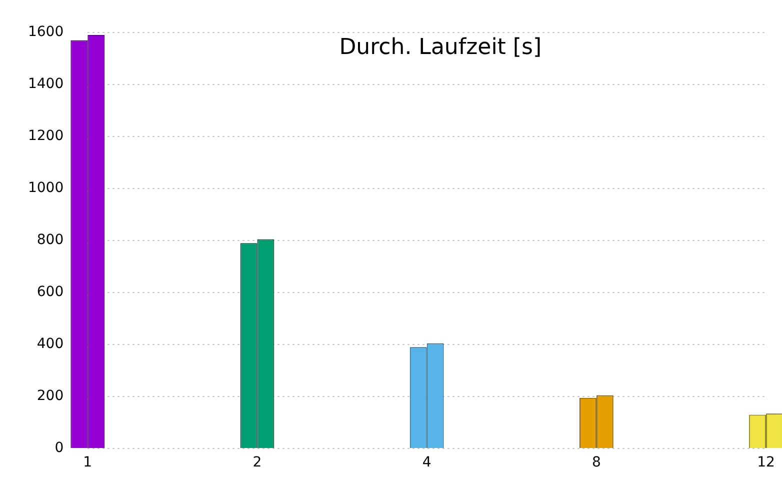 Image resolution: width=782 pixels, height=481 pixels. Describe the element at coordinates (50, 292) in the screenshot. I see `y-tick-label: 600` at that location.